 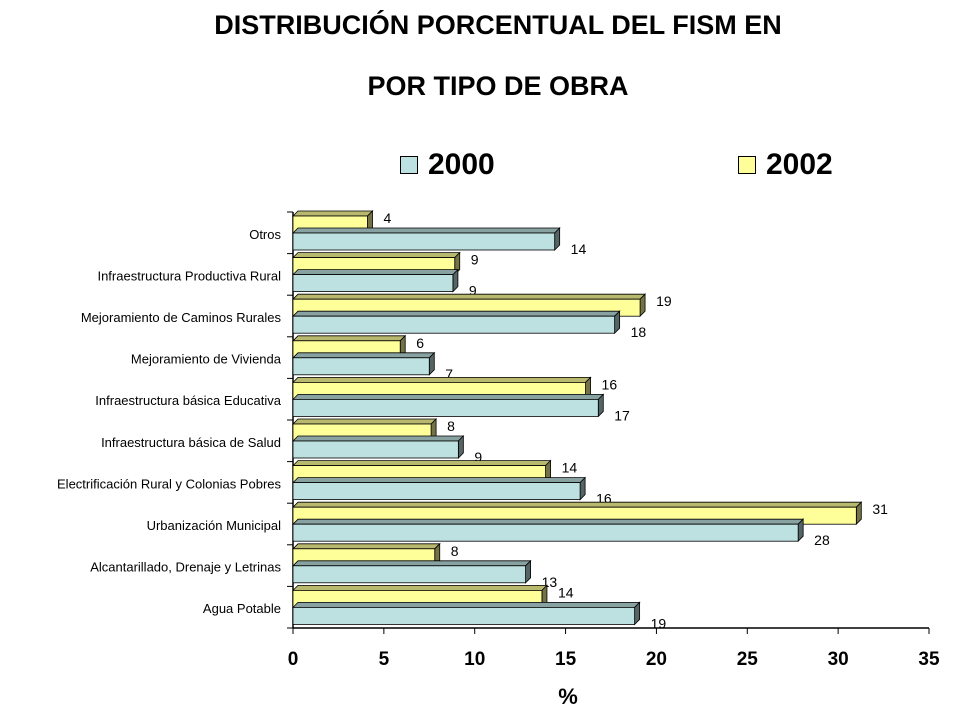 What do you see at coordinates (838, 659) in the screenshot?
I see `x-tick-label: 30` at bounding box center [838, 659].